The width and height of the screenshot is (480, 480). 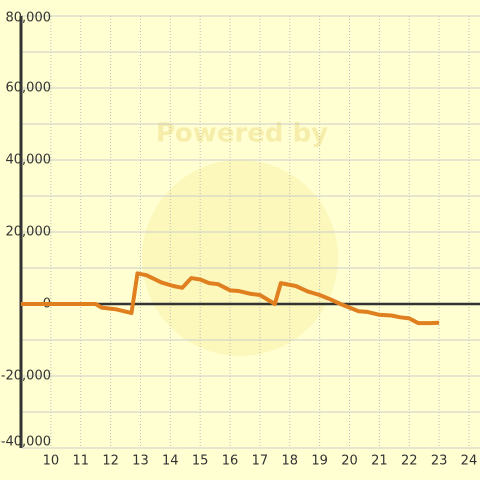 I want to click on x-tick-label: 20, so click(x=349, y=461).